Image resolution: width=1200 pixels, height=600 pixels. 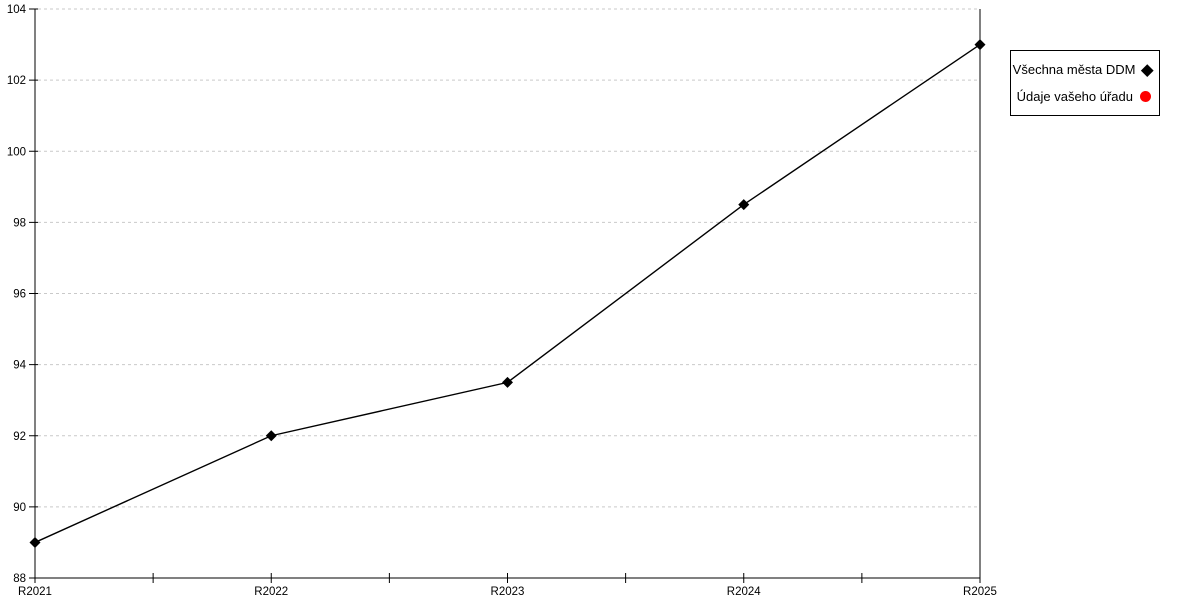 What do you see at coordinates (19, 579) in the screenshot?
I see `svg-text: 88` at bounding box center [19, 579].